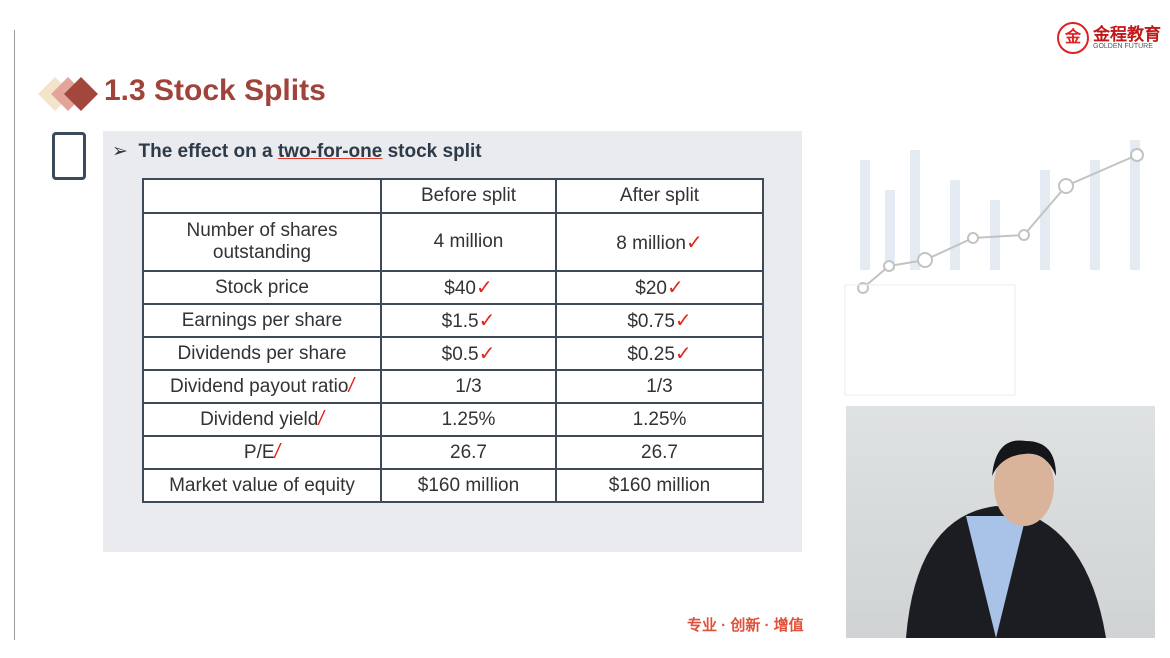 This screenshot has height=658, width=1170. I want to click on table-cell: 4 million, so click(468, 242).